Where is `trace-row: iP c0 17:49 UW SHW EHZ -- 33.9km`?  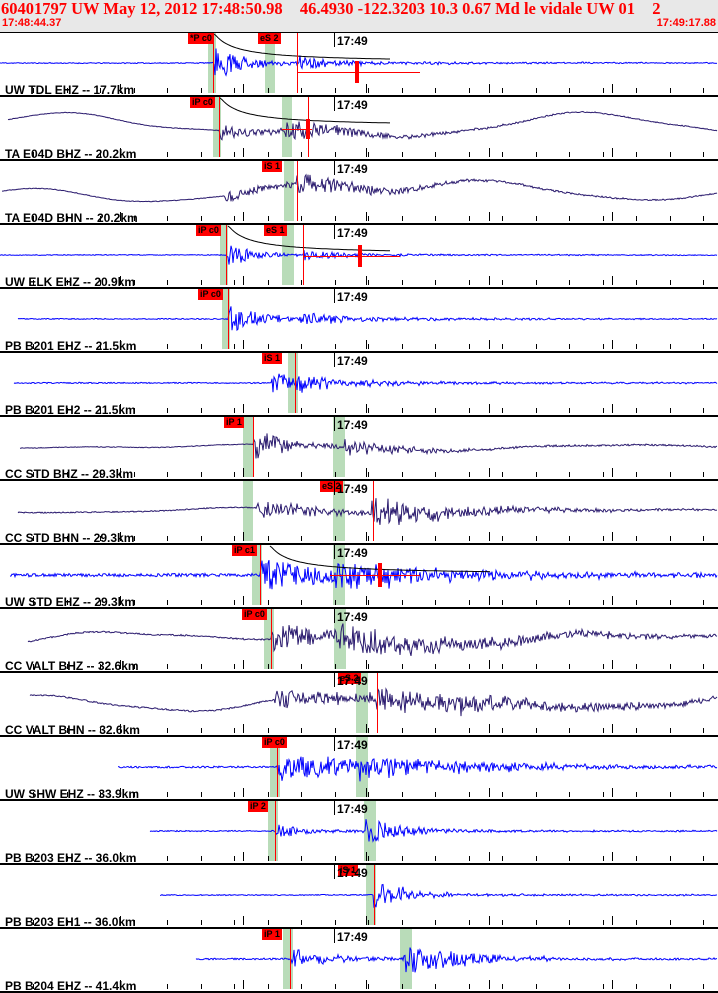
trace-row: iP c0 17:49 UW SHW EHZ -- 33.9km is located at coordinates (359, 769).